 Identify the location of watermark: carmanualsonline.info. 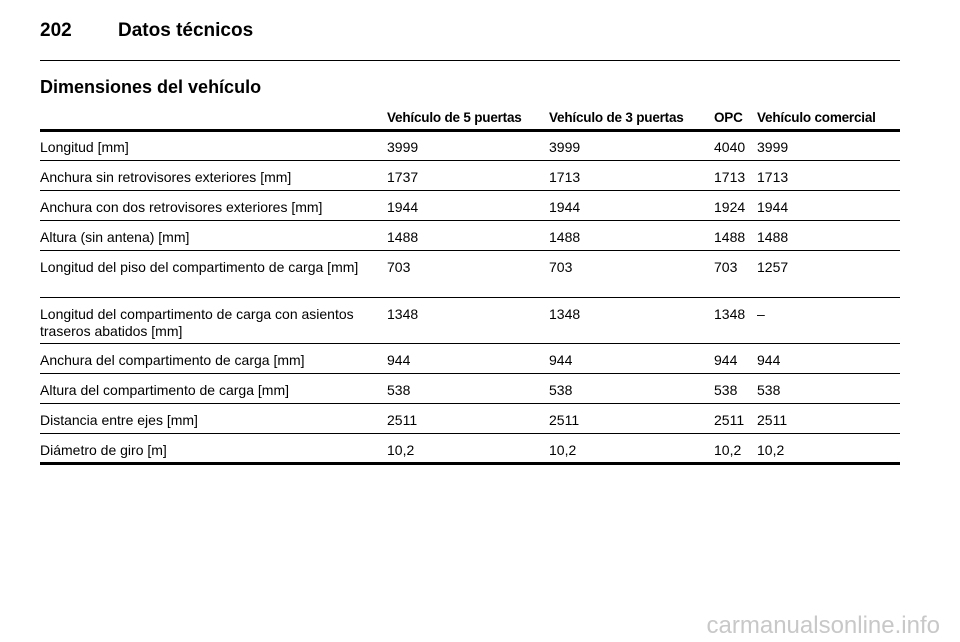
(823, 625).